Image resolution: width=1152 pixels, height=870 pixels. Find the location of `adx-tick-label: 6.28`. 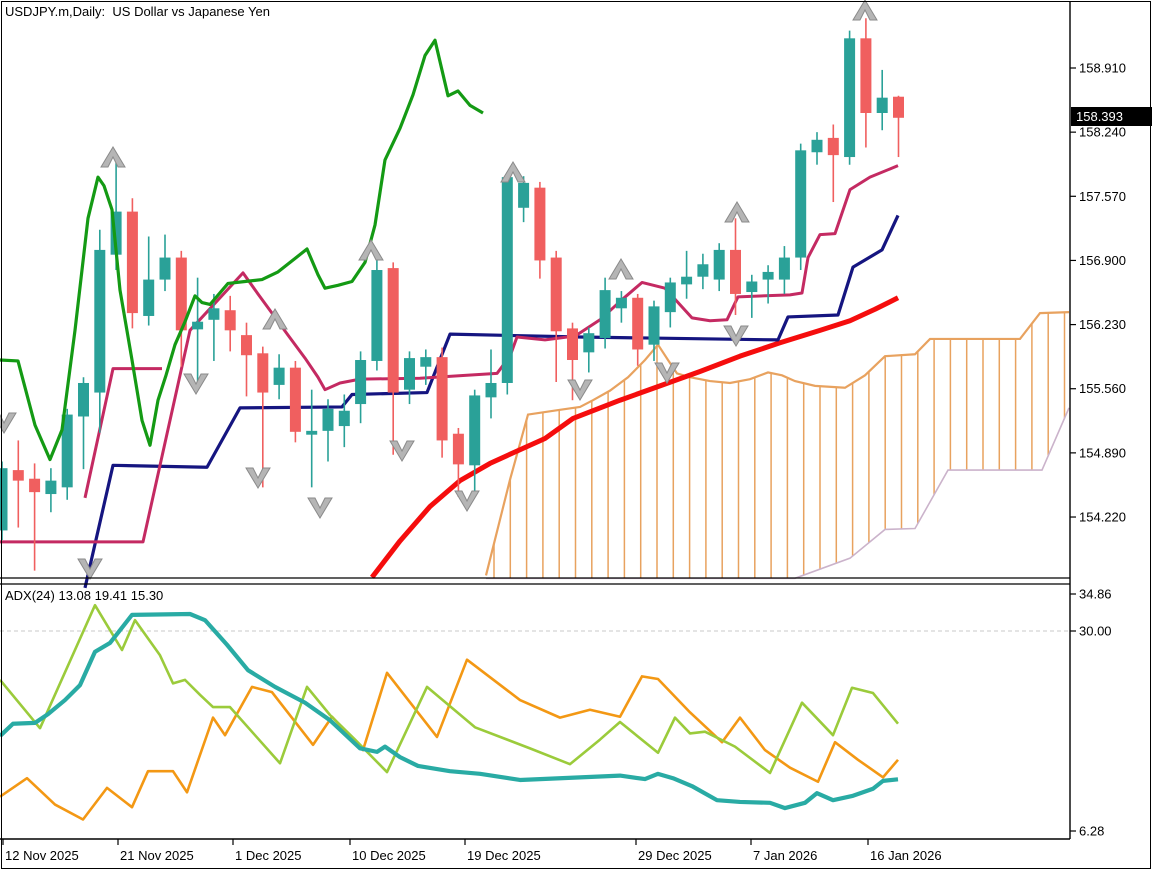

adx-tick-label: 6.28 is located at coordinates (1091, 831).